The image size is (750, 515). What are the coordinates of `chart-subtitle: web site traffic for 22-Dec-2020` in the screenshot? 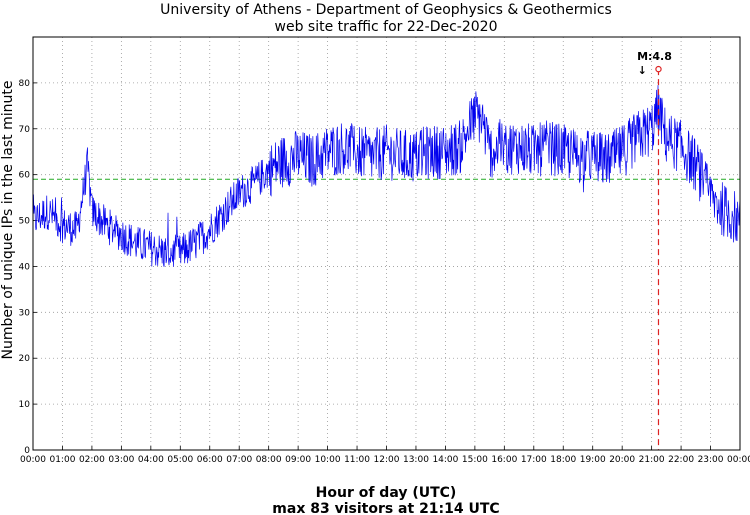 It's located at (386, 27).